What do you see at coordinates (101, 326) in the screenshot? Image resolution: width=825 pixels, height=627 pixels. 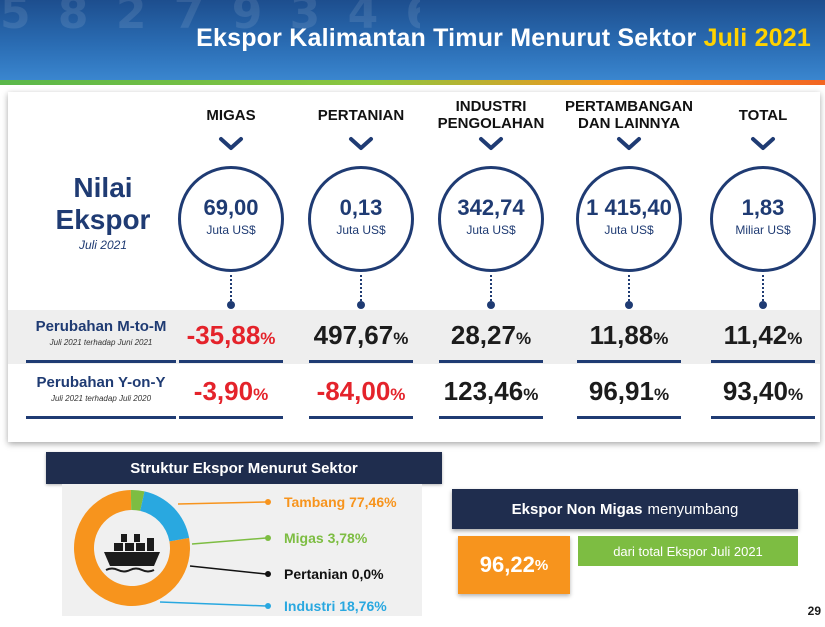 I see `mtom-title: Perubahan M-to-M` at bounding box center [101, 326].